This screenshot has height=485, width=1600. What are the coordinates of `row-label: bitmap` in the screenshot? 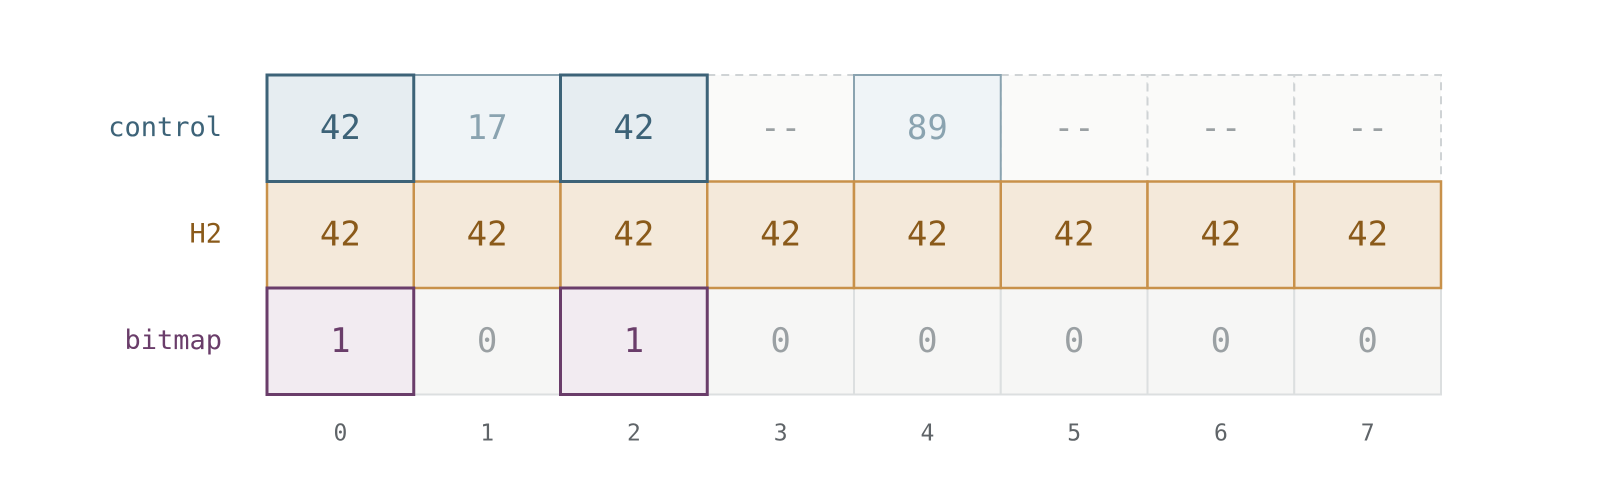 It's located at (173, 340).